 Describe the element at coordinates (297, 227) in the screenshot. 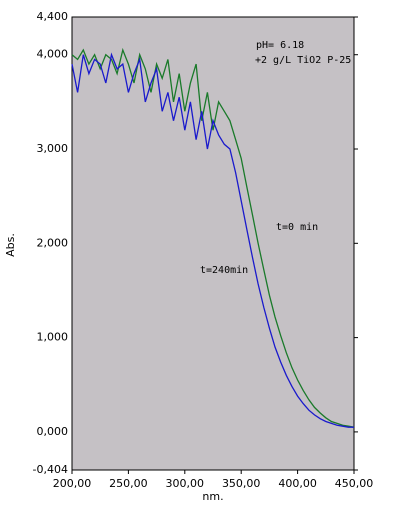

I see `series-label: t=0 min` at that location.